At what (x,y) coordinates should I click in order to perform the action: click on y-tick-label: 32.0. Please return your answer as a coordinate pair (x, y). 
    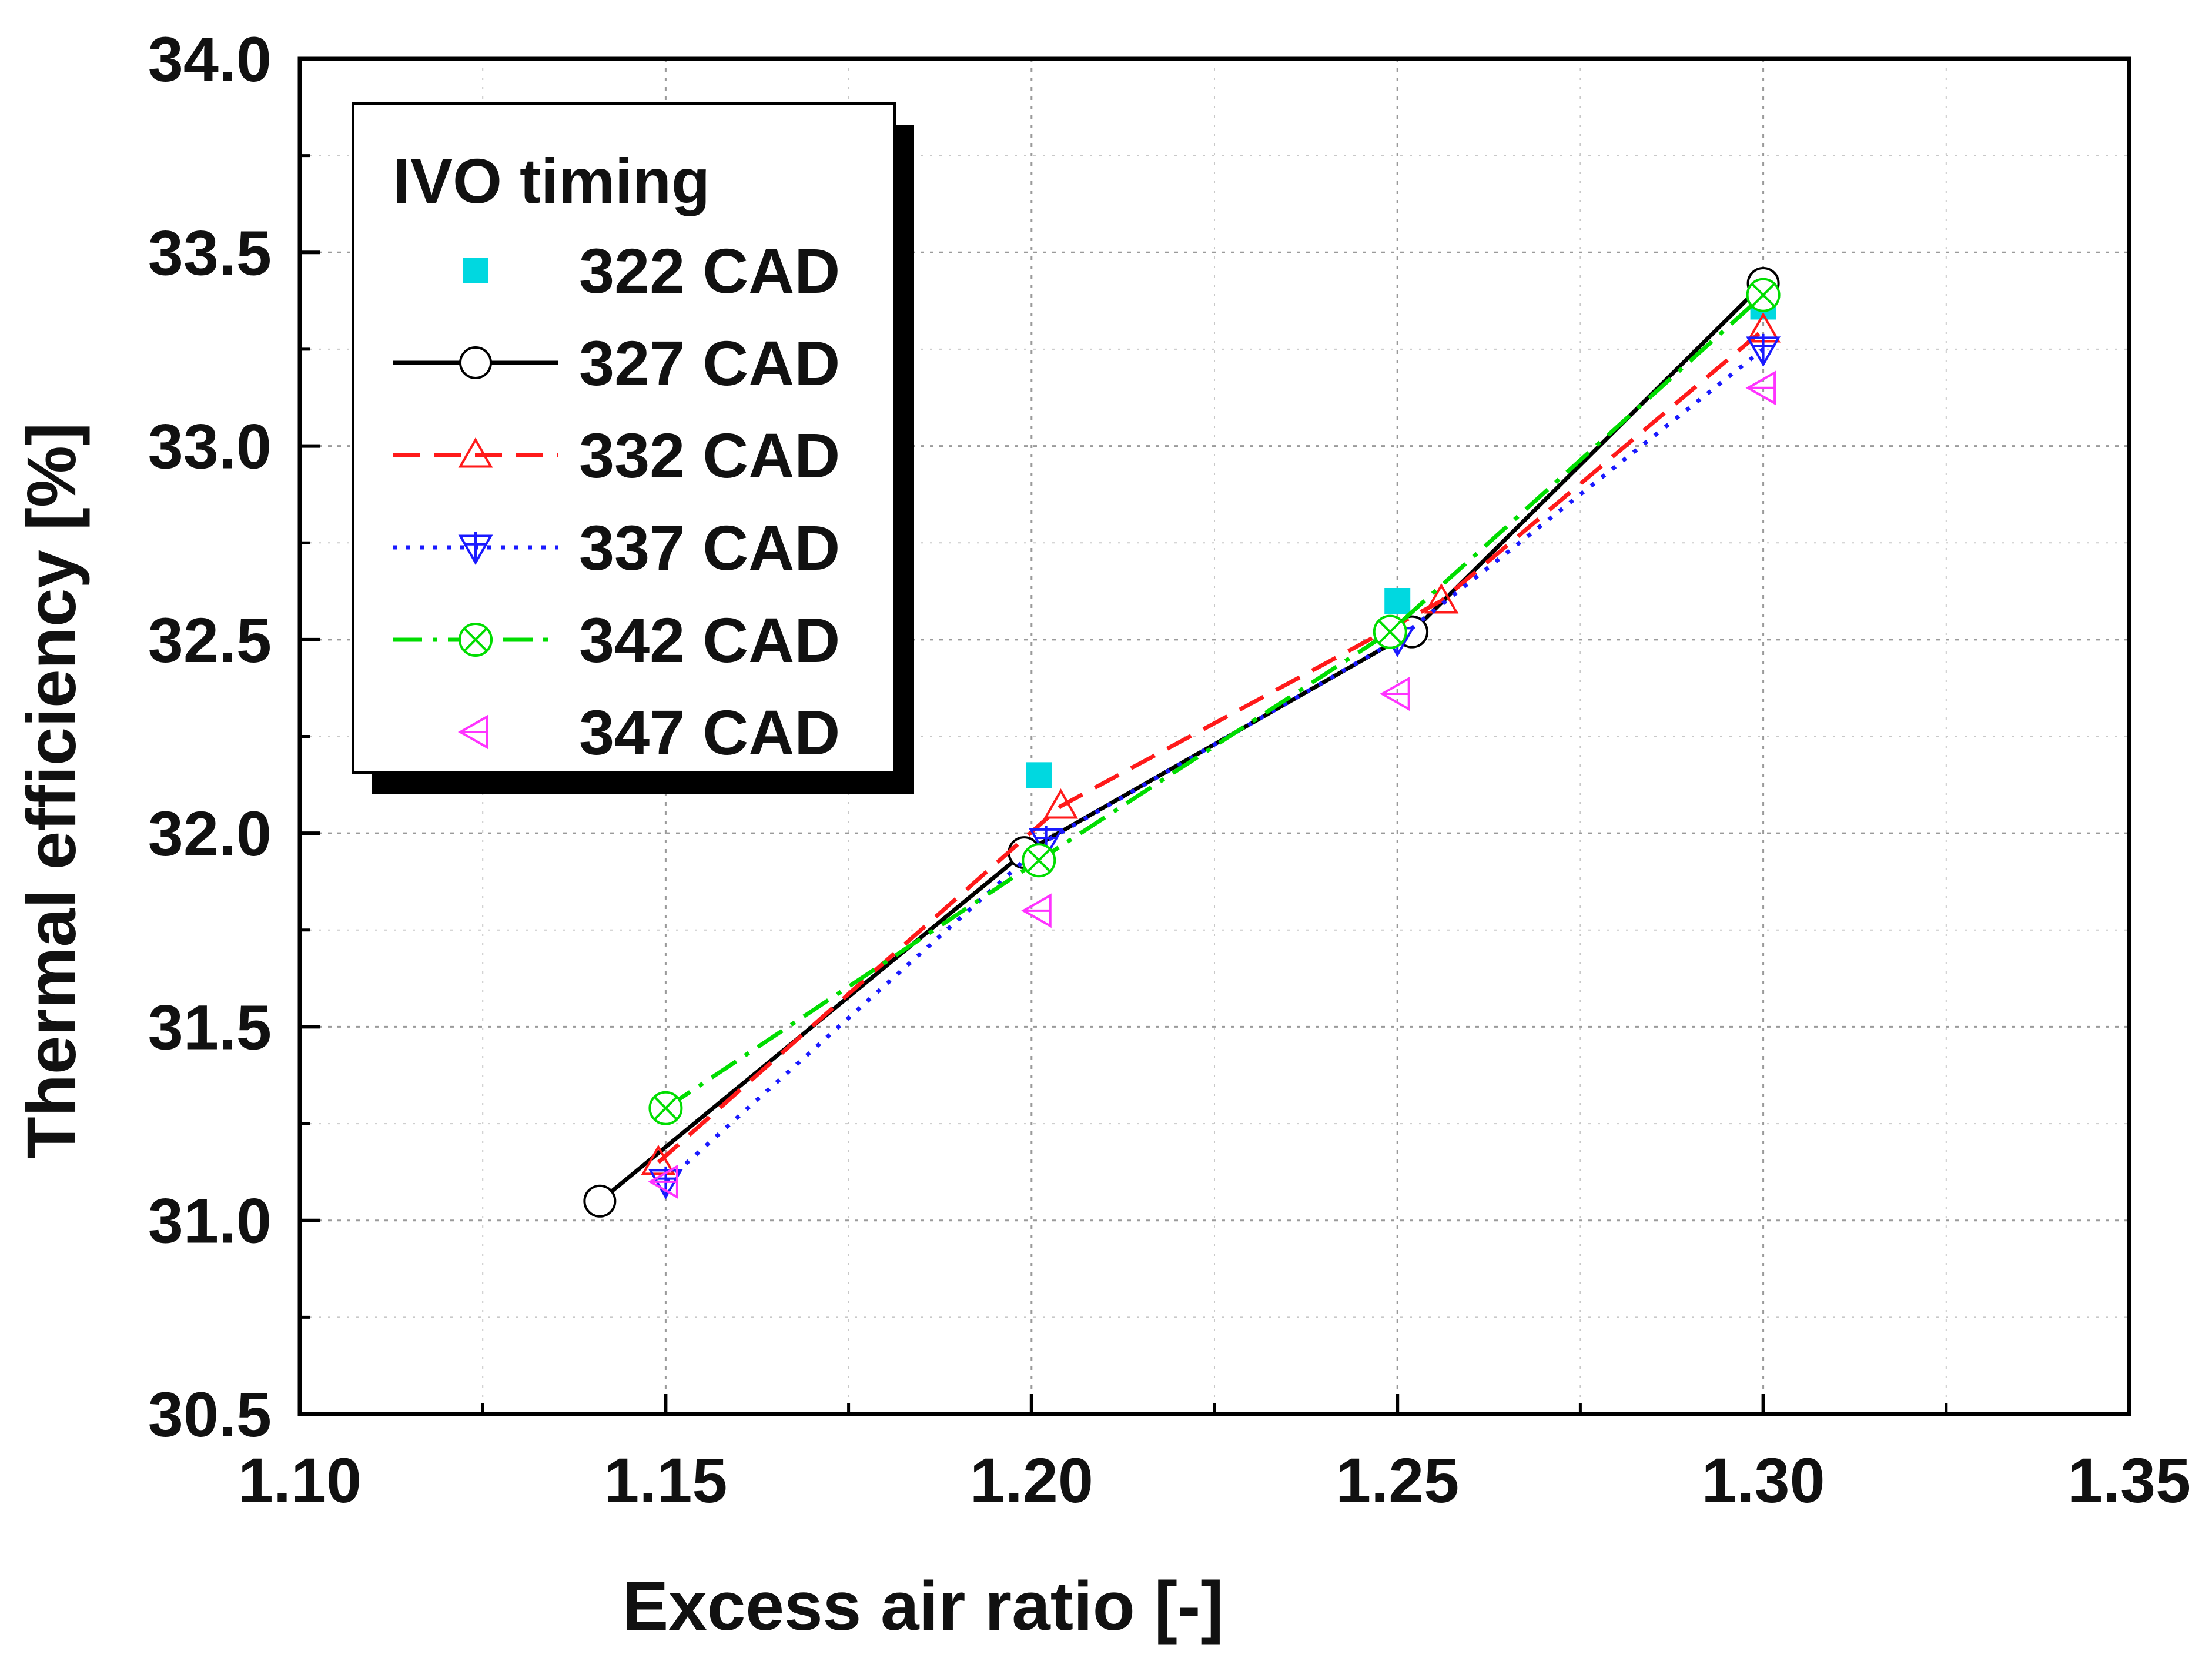
    Looking at the image, I should click on (210, 834).